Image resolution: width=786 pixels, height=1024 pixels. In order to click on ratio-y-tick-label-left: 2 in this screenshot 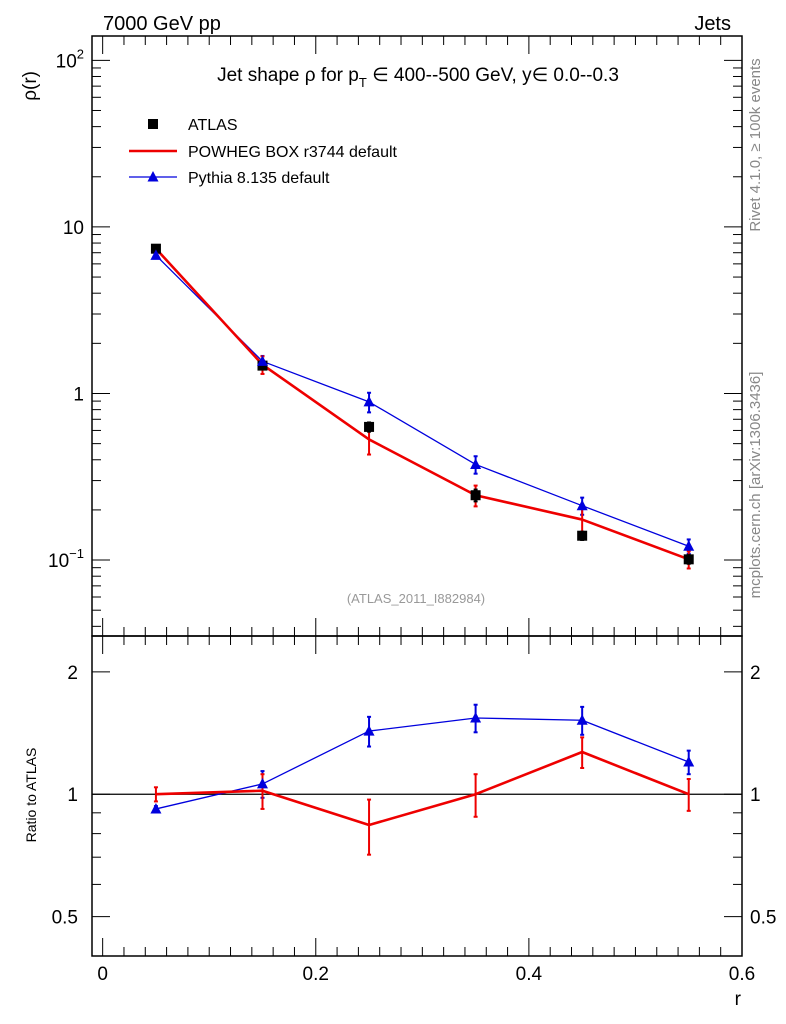, I will do `click(72, 673)`.